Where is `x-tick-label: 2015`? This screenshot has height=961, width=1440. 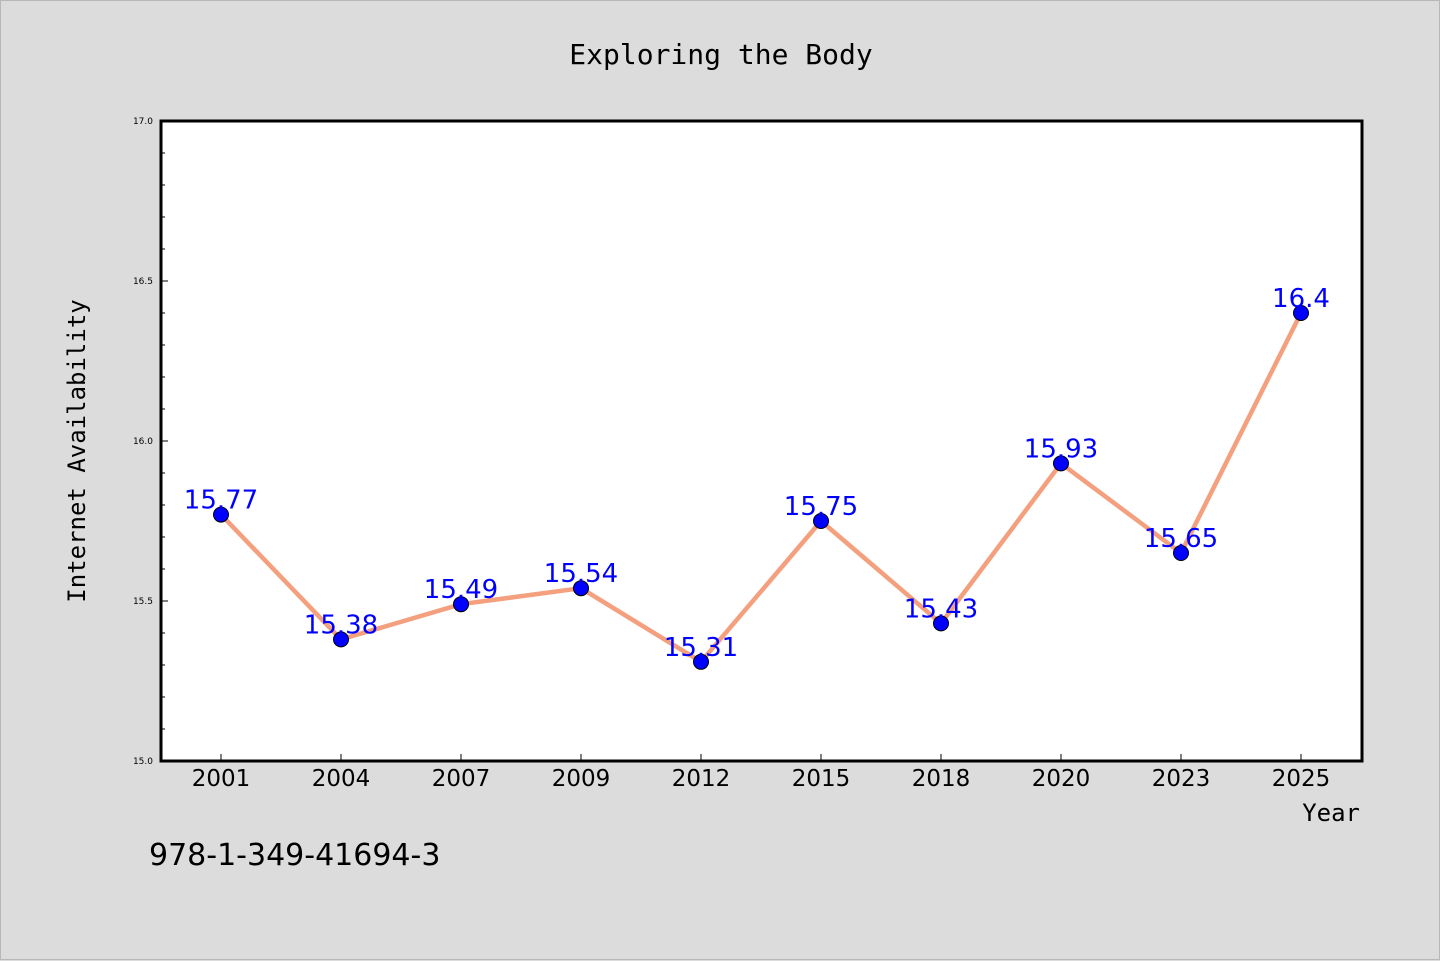
x-tick-label: 2015 is located at coordinates (821, 779).